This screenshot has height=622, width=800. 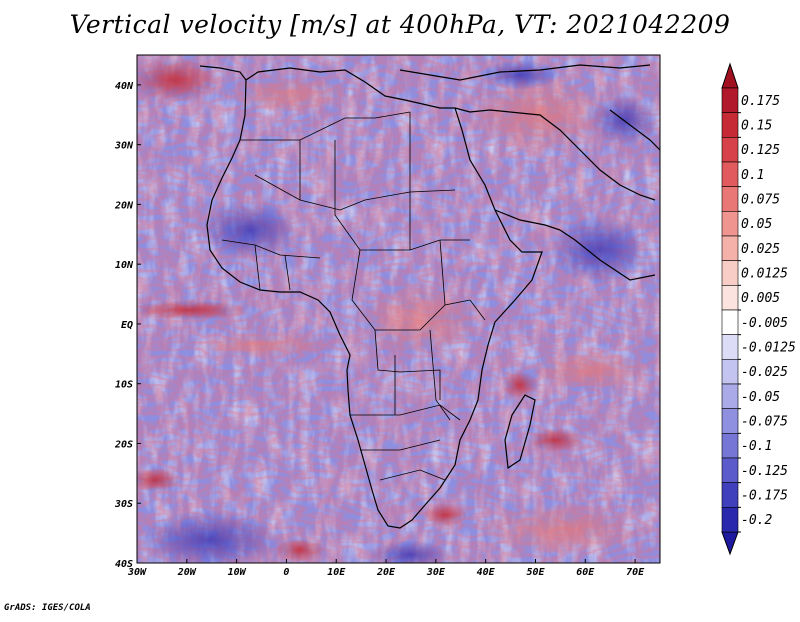 I want to click on colorbar-bottom-arrow, so click(x=730, y=543).